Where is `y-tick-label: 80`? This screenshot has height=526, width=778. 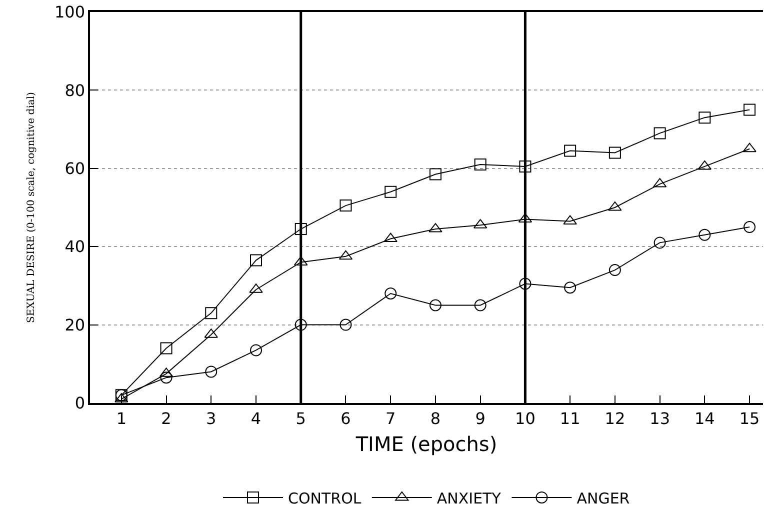 y-tick-label: 80 is located at coordinates (75, 90).